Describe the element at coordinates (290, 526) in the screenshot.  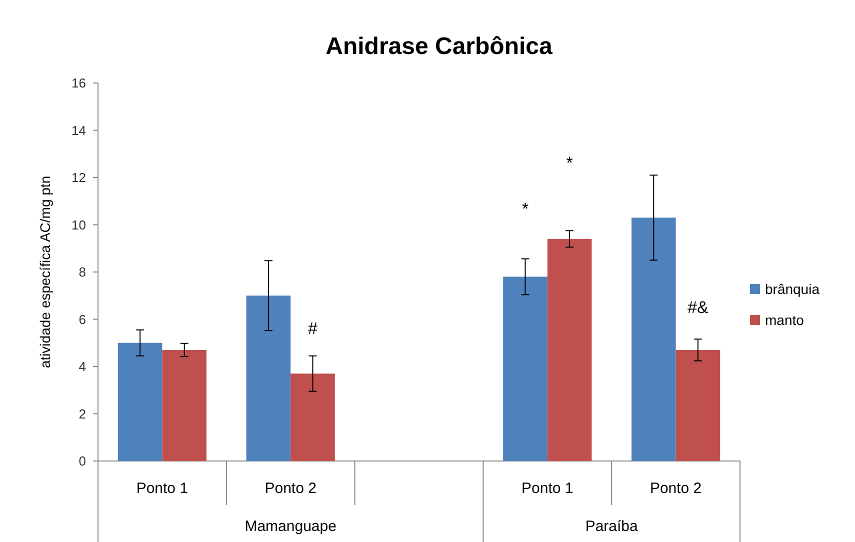
I see `text: Mamanguape` at that location.